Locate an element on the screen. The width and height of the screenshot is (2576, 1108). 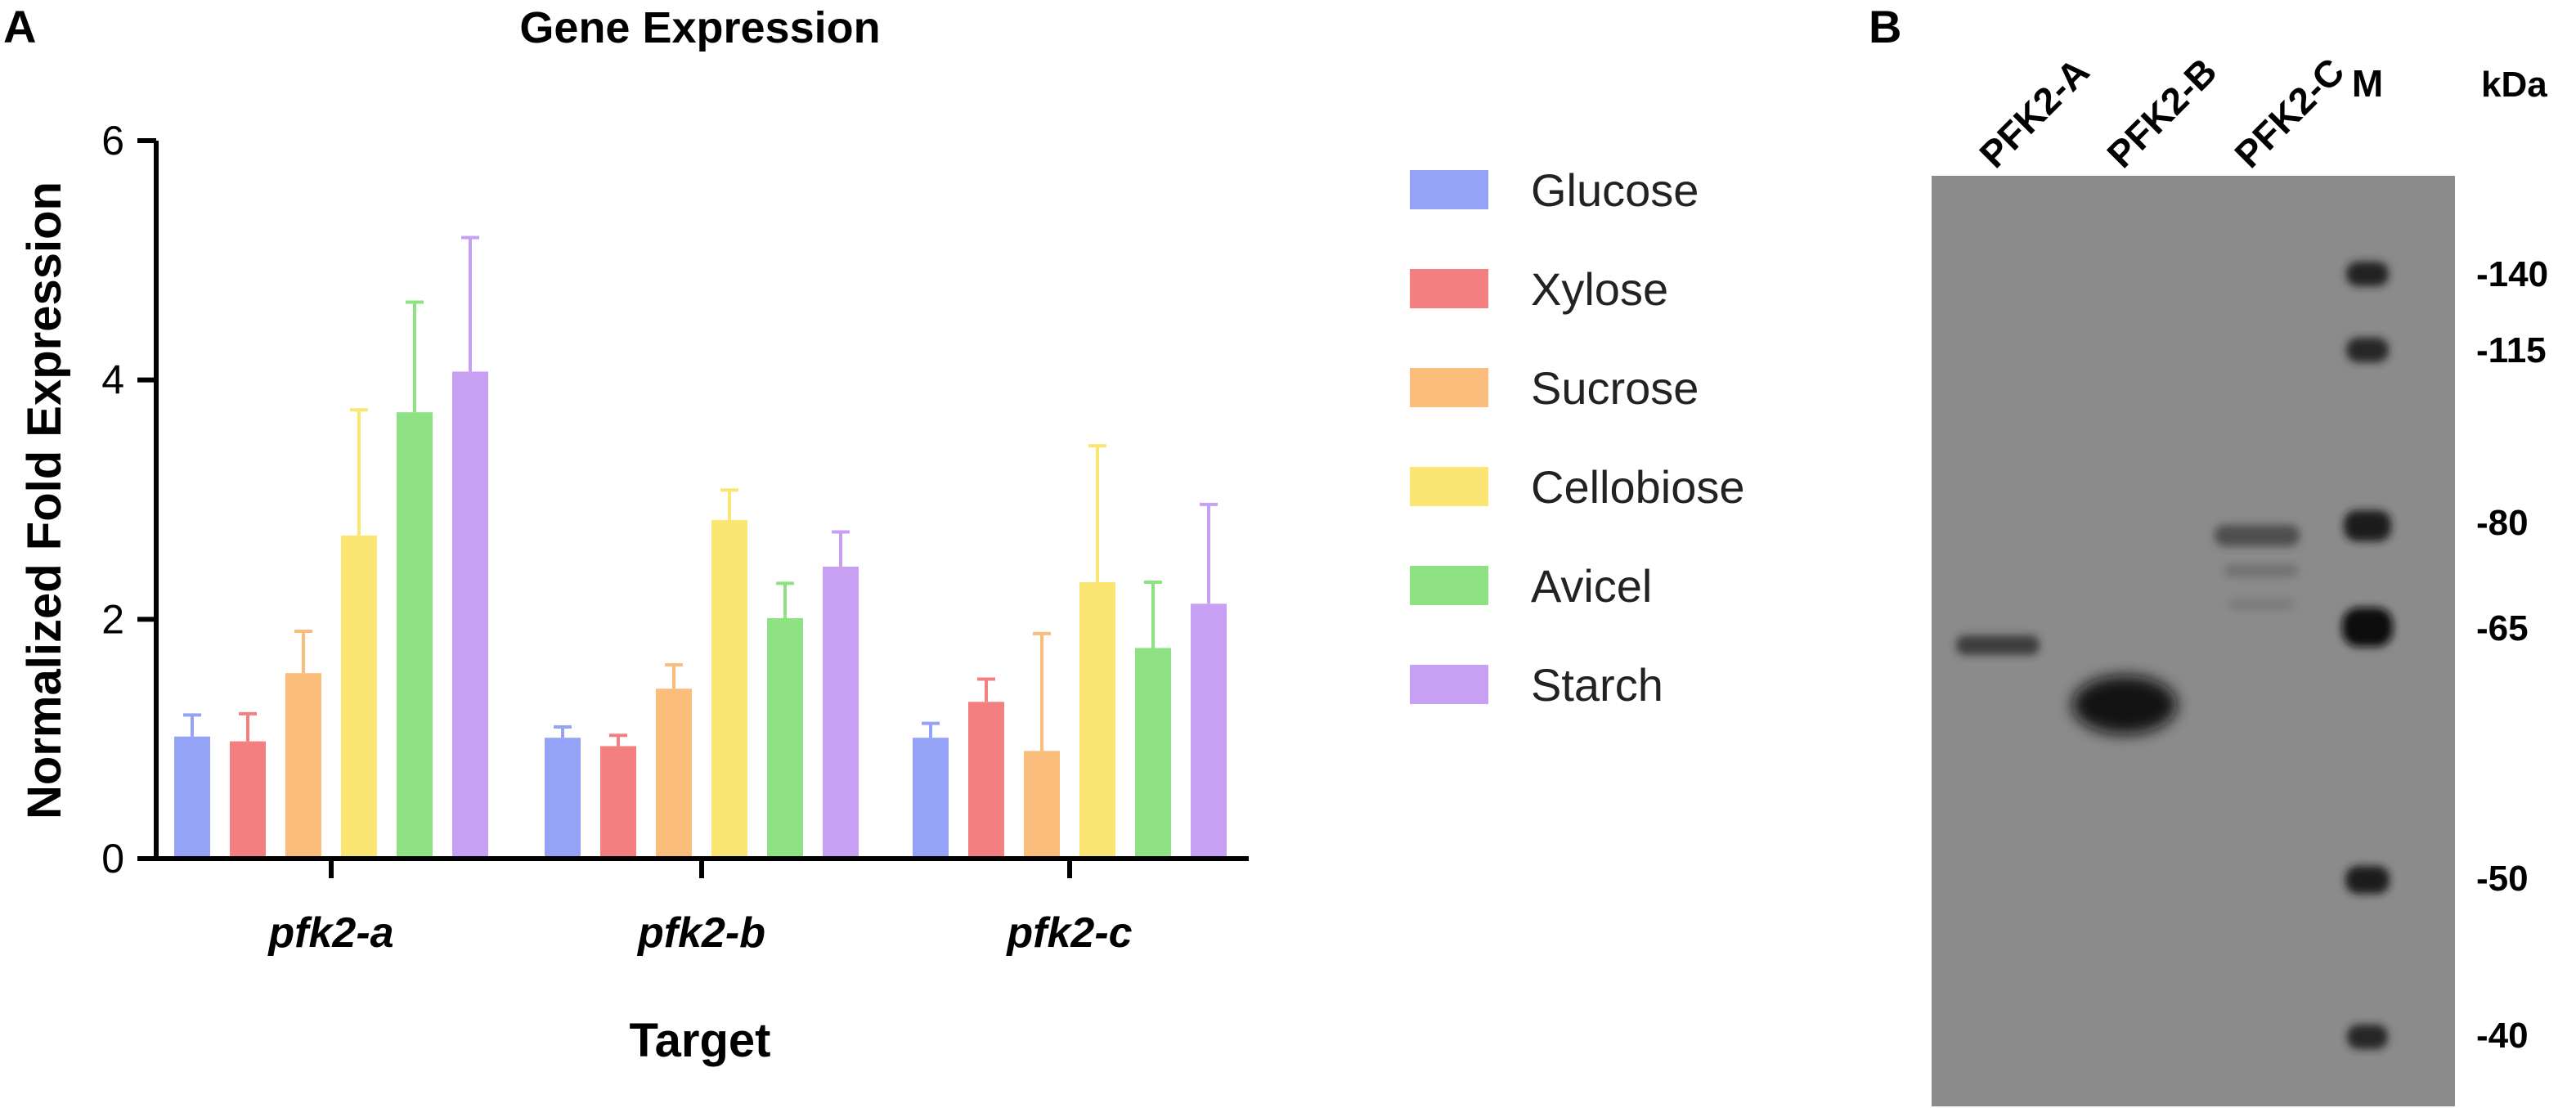
lane-label-pfk2-b: PFK2-B is located at coordinates (2161, 113).